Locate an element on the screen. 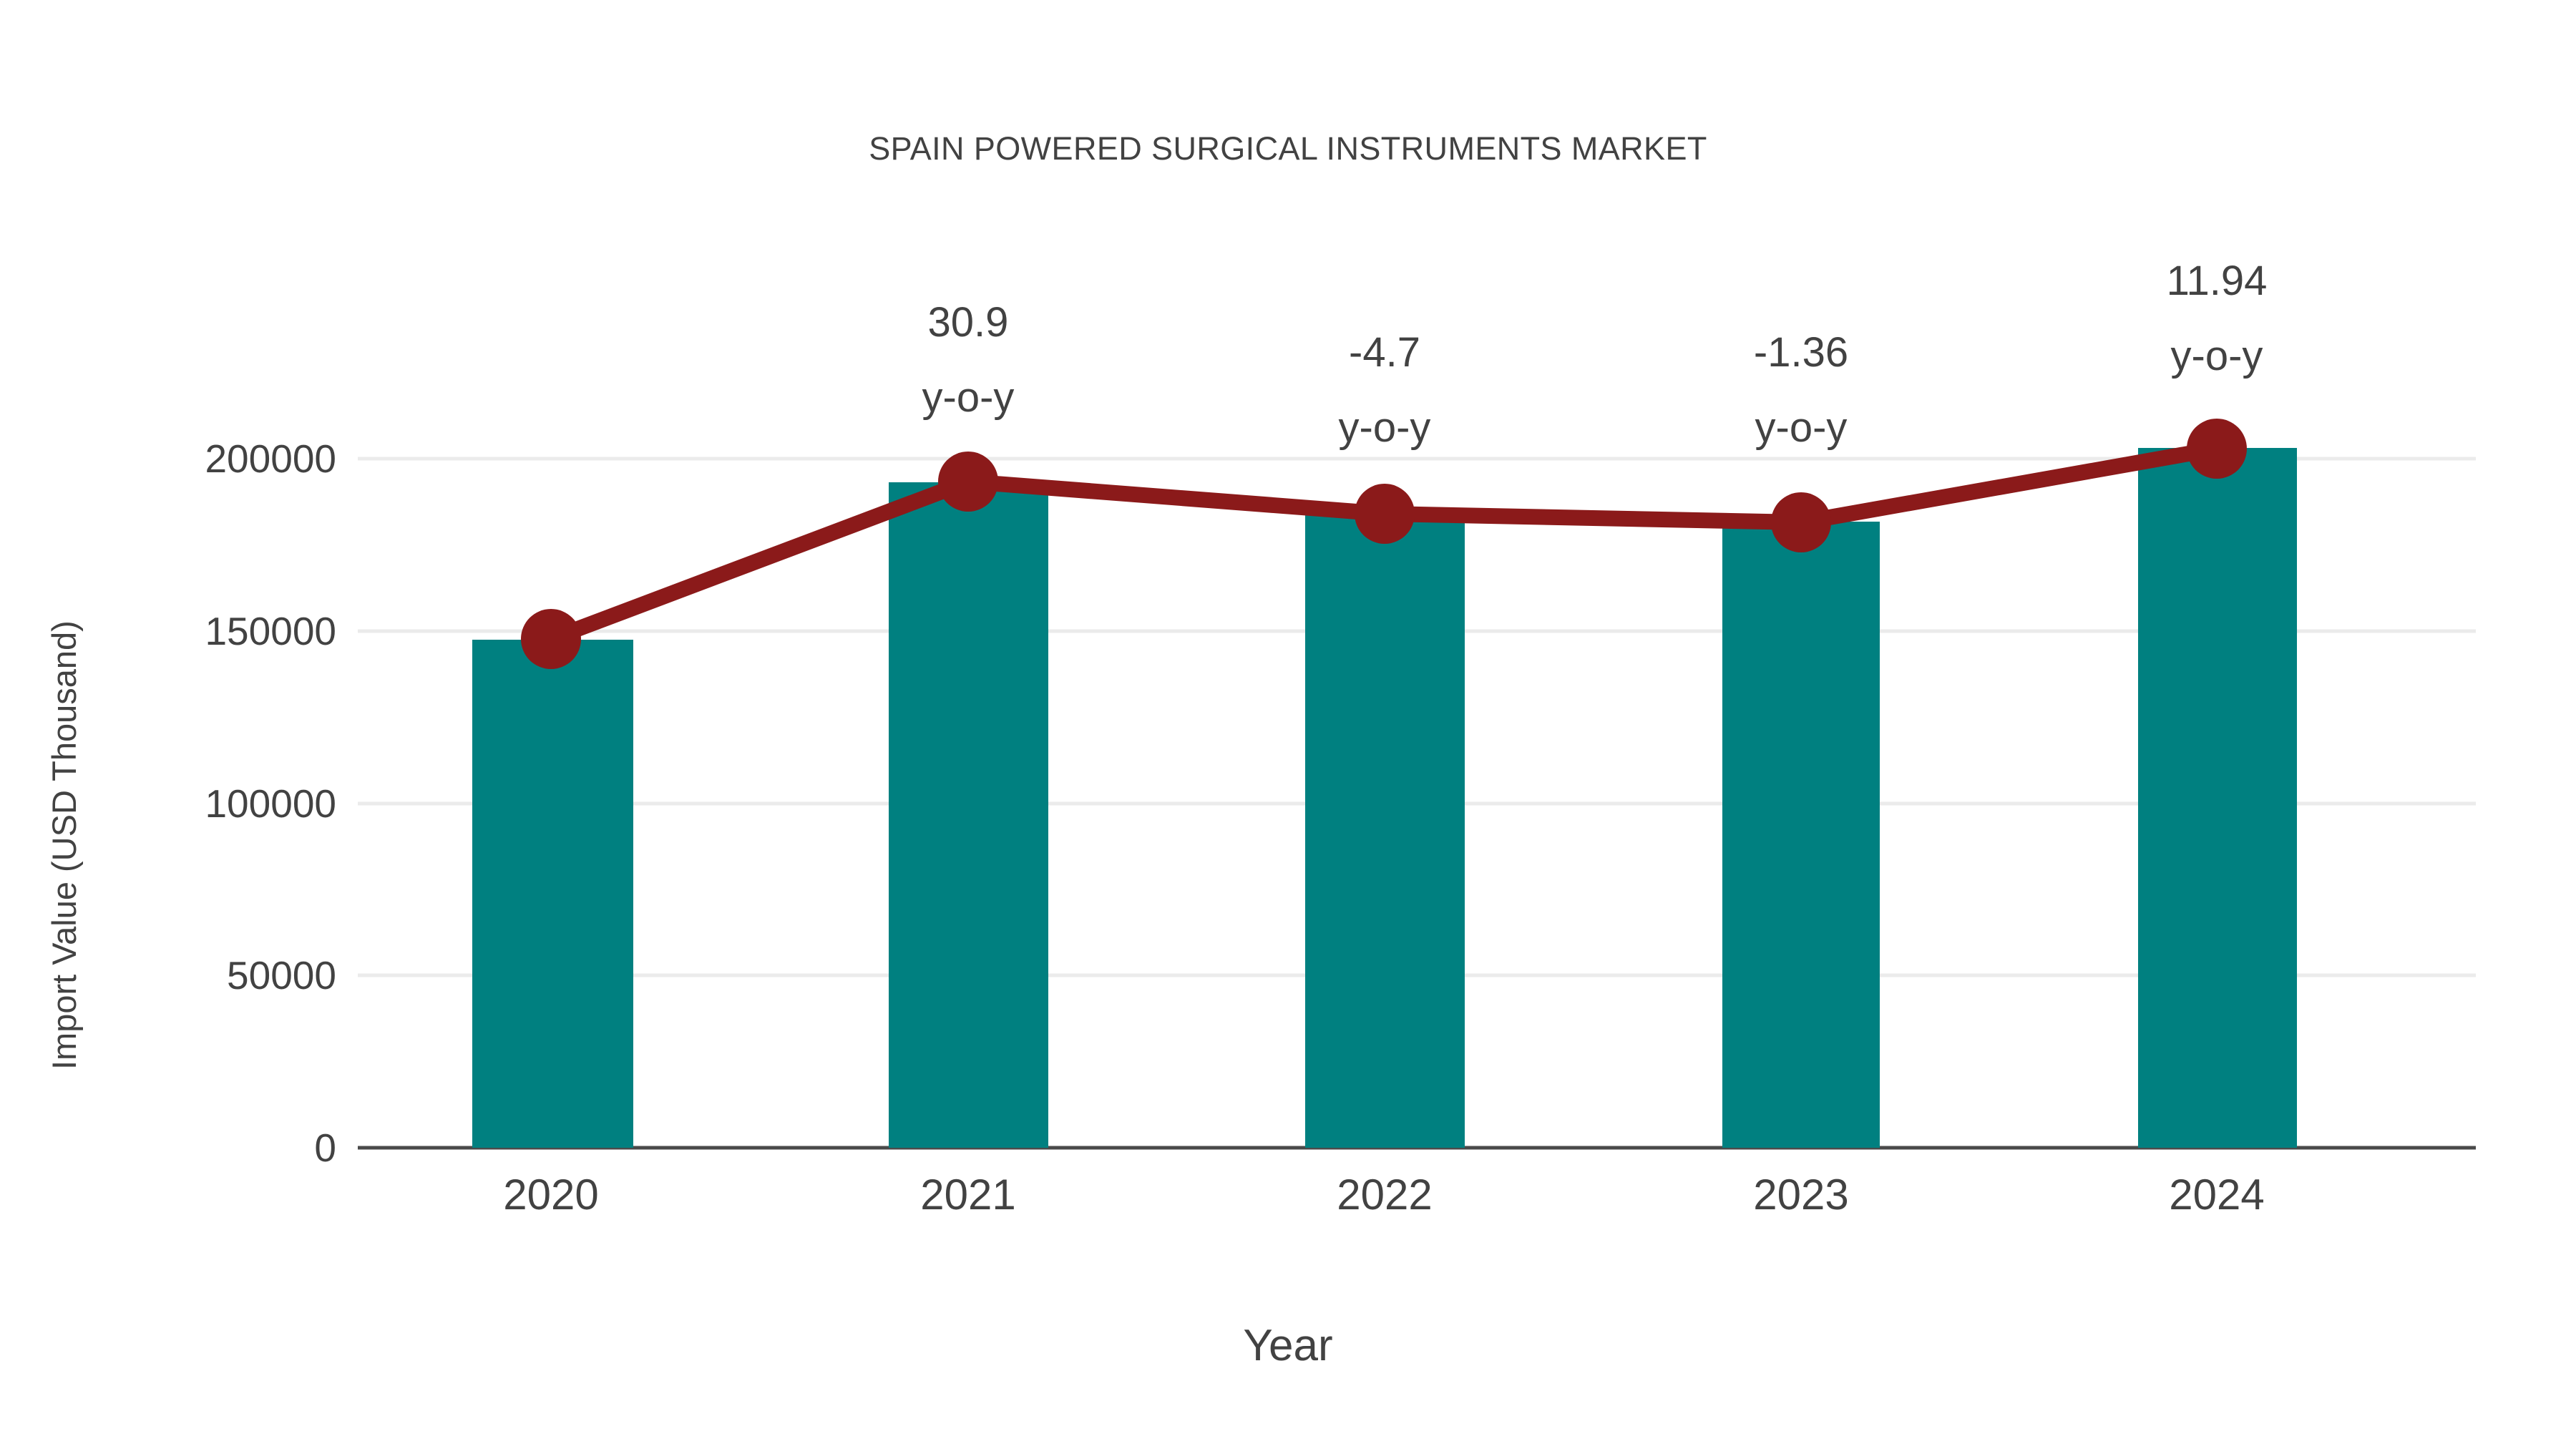 The height and width of the screenshot is (1449, 2576). annotation-2021-value: 30.9 is located at coordinates (968, 322).